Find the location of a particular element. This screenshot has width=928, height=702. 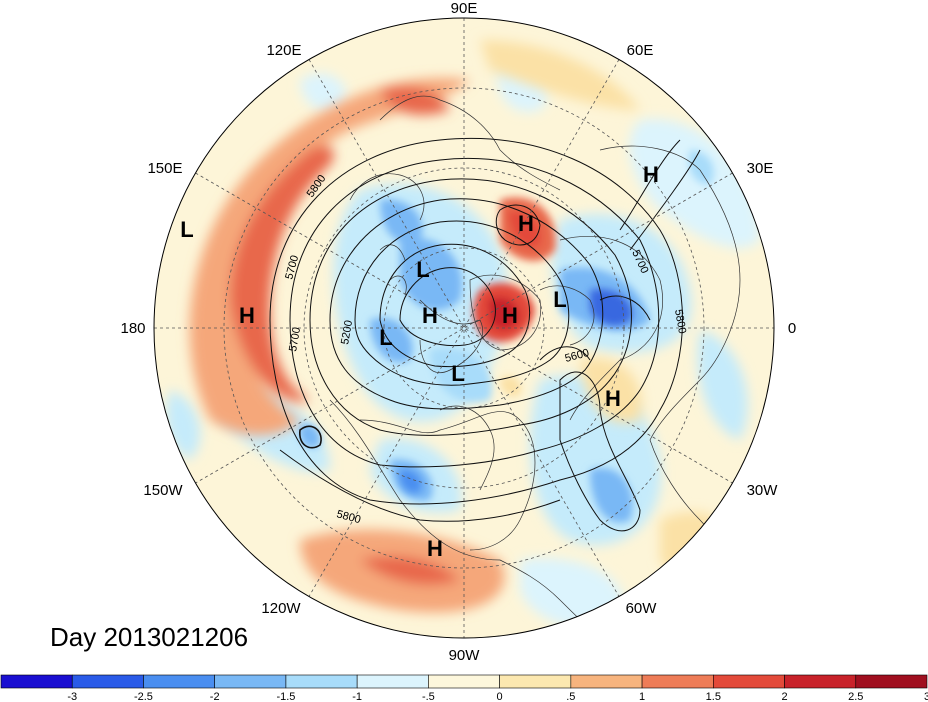

colorbar-tick-label: 2.5 is located at coordinates (855, 696).